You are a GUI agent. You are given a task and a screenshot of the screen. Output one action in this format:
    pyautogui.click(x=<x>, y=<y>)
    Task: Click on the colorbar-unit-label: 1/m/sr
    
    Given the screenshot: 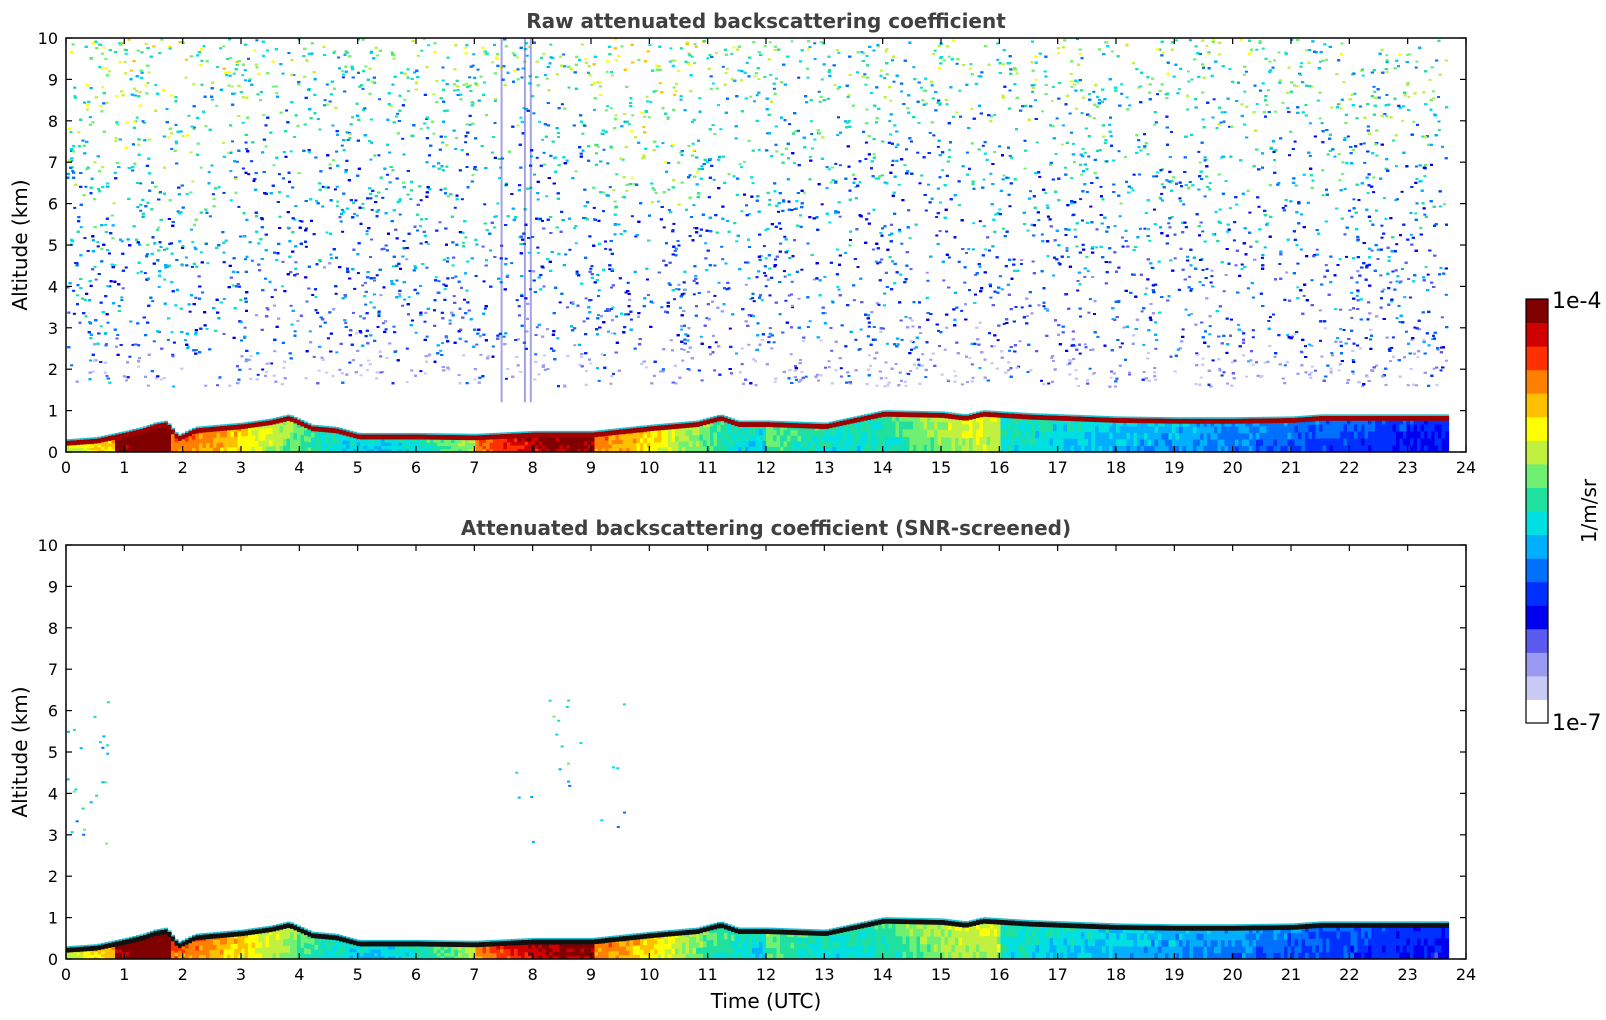 What is the action you would take?
    pyautogui.click(x=1589, y=510)
    